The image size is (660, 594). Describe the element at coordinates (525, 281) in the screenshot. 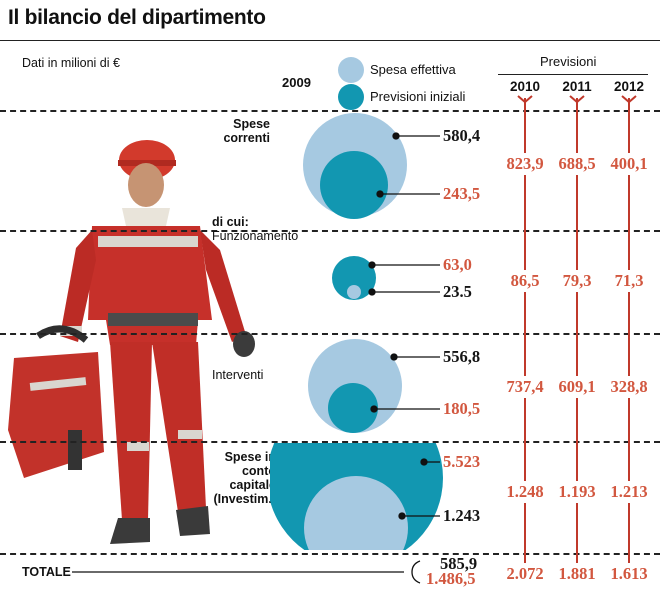

I see `forecast-funzionamento-2010: 86,5` at that location.